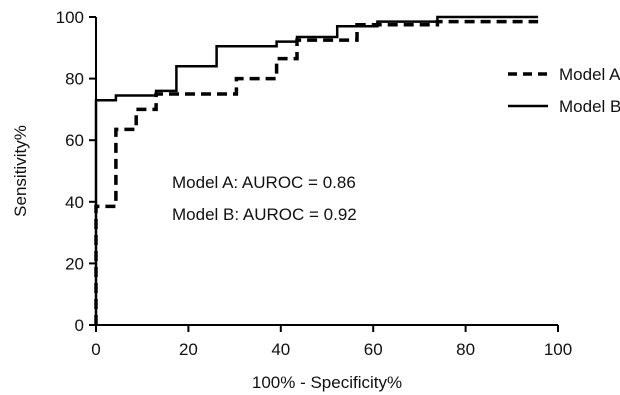  I want to click on auroc-annotation-model-a: Model A: AUROC = 0.86, so click(264, 182).